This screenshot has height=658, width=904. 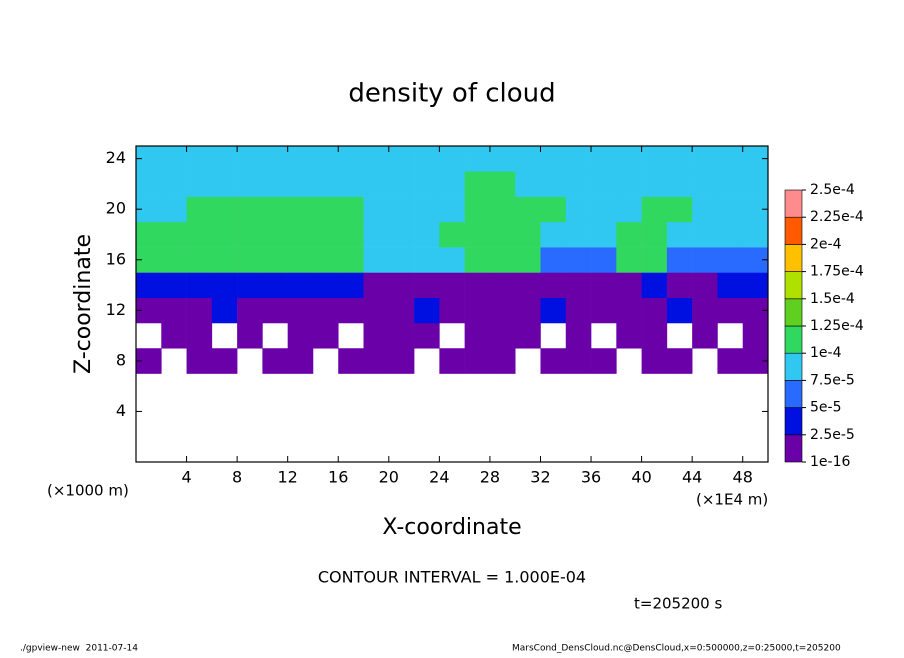 I want to click on y-tick-label: 16, so click(x=116, y=258).